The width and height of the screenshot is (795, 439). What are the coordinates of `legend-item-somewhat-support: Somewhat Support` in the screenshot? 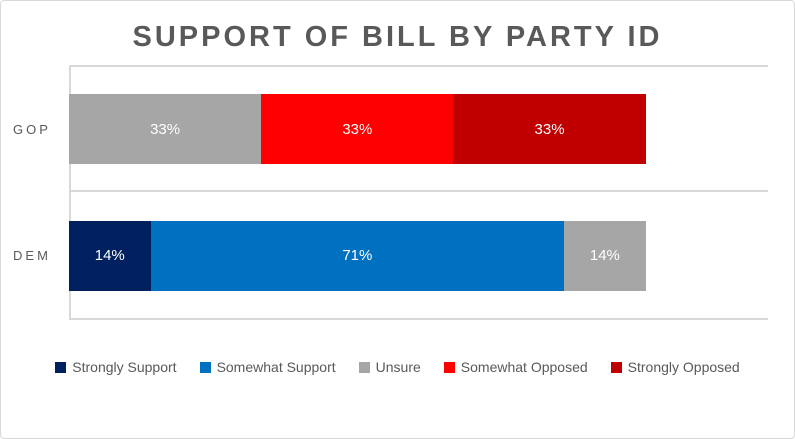 It's located at (267, 367).